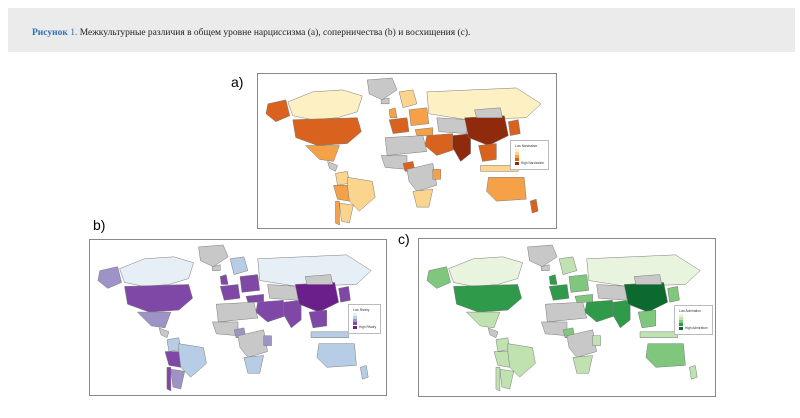 This screenshot has height=418, width=800. I want to click on caption-number: 1., so click(74, 33).